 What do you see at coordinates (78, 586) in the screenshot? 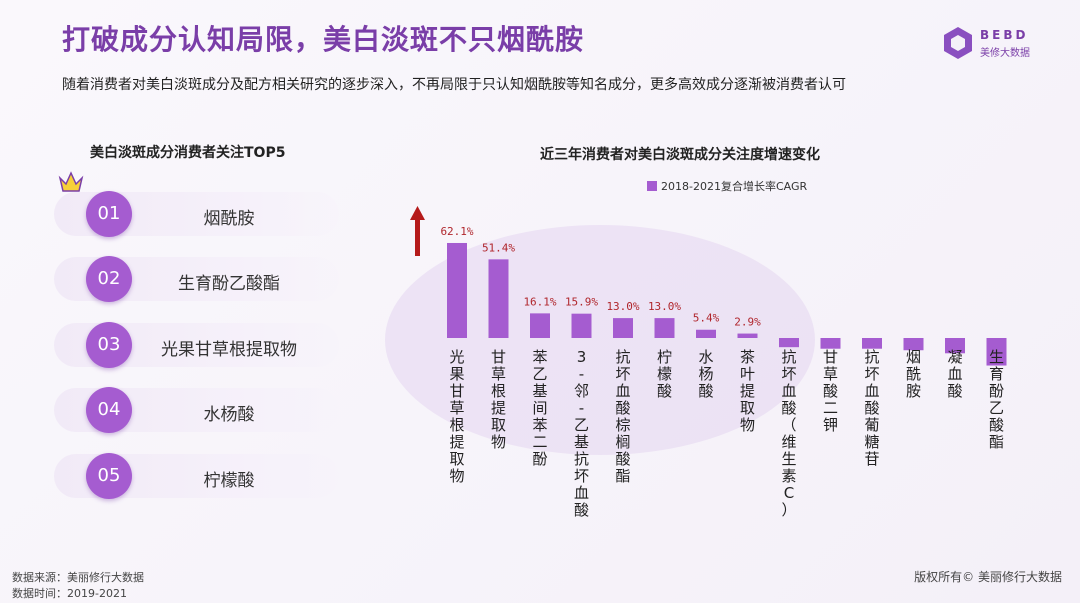
I see `footer-source: 数据来源：美丽修行大数据 数据时间：2019-2021` at bounding box center [78, 586].